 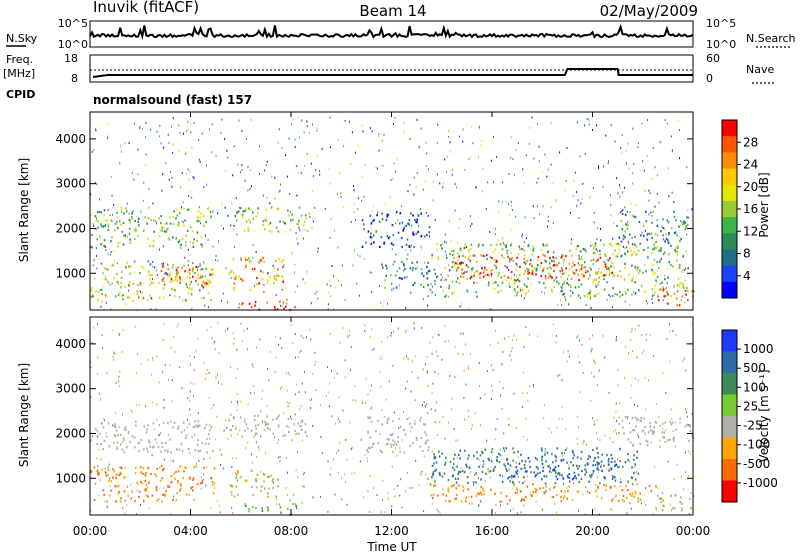 I want to click on cpid-text: normalsound (fast) 157, so click(x=172, y=100).